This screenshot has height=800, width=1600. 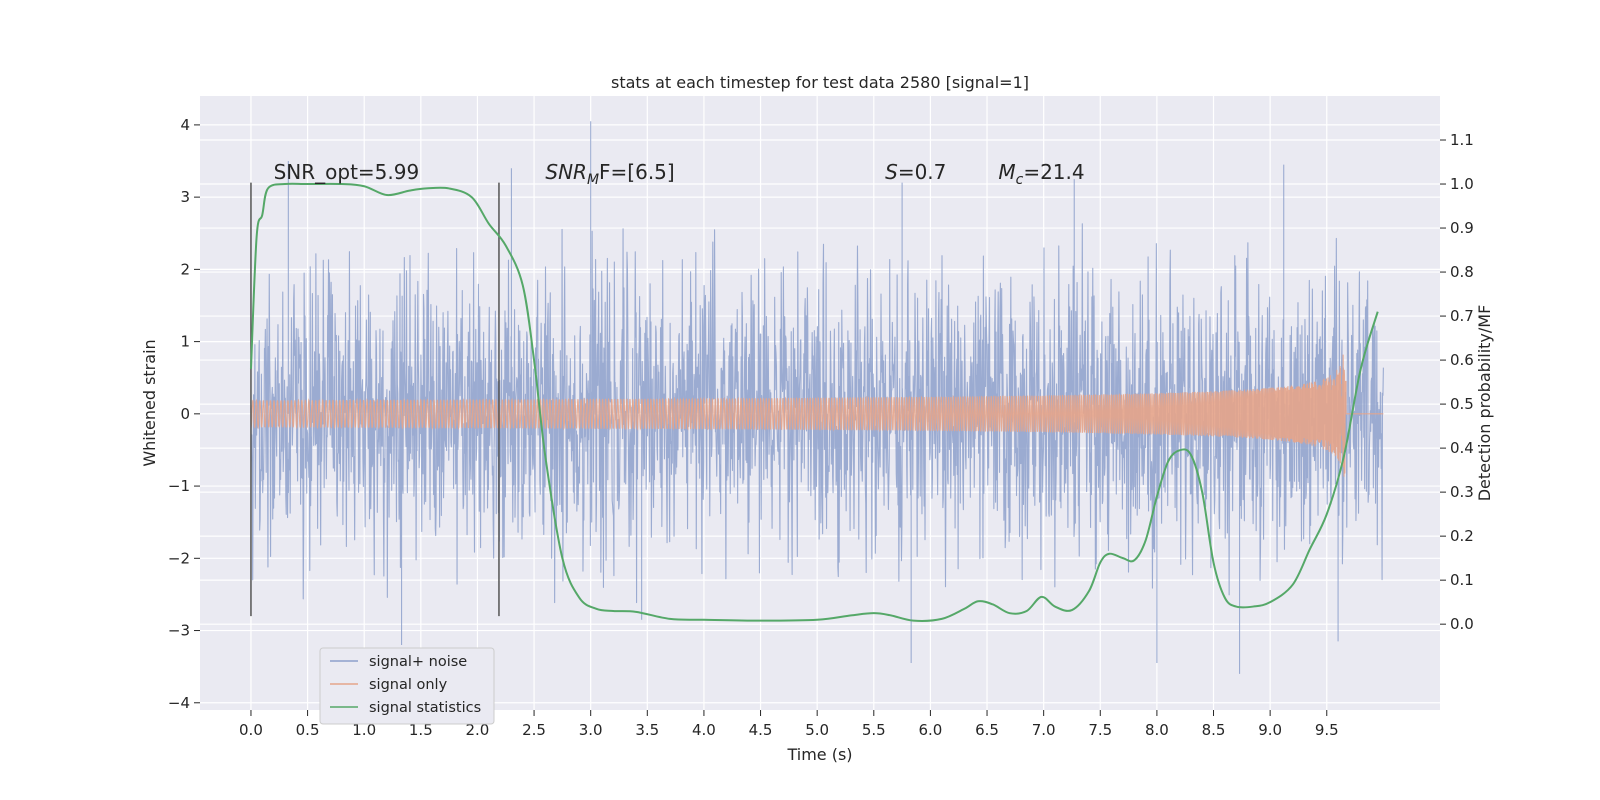 What do you see at coordinates (251, 730) in the screenshot?
I see `x-tick-label: 0.0` at bounding box center [251, 730].